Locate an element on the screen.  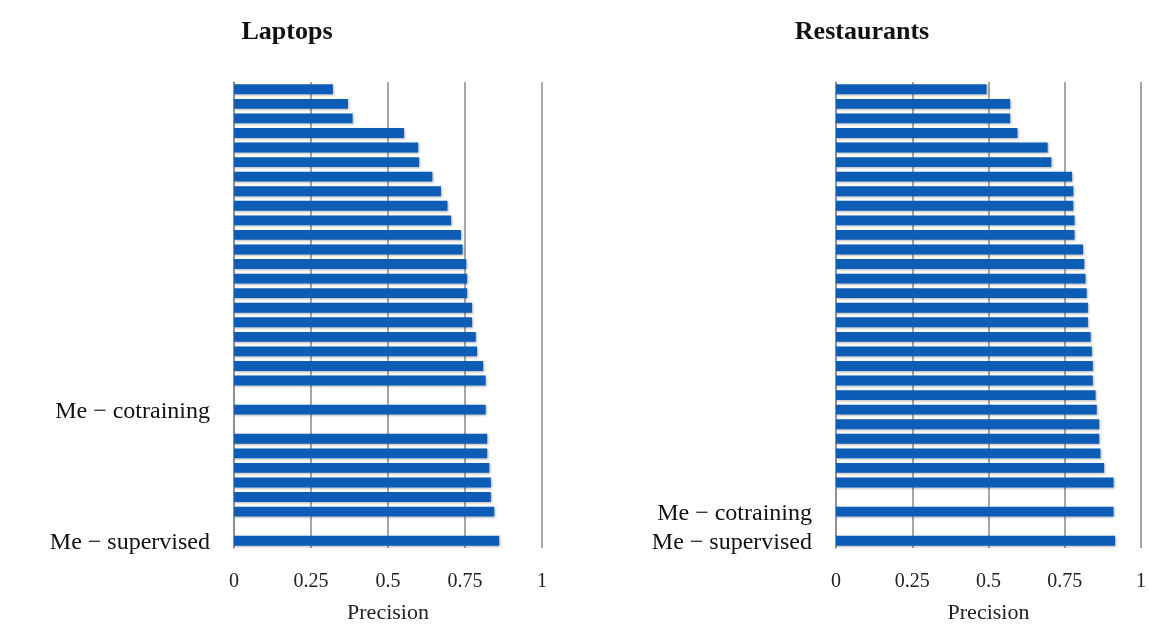
chart-title: Laptops is located at coordinates (287, 30).